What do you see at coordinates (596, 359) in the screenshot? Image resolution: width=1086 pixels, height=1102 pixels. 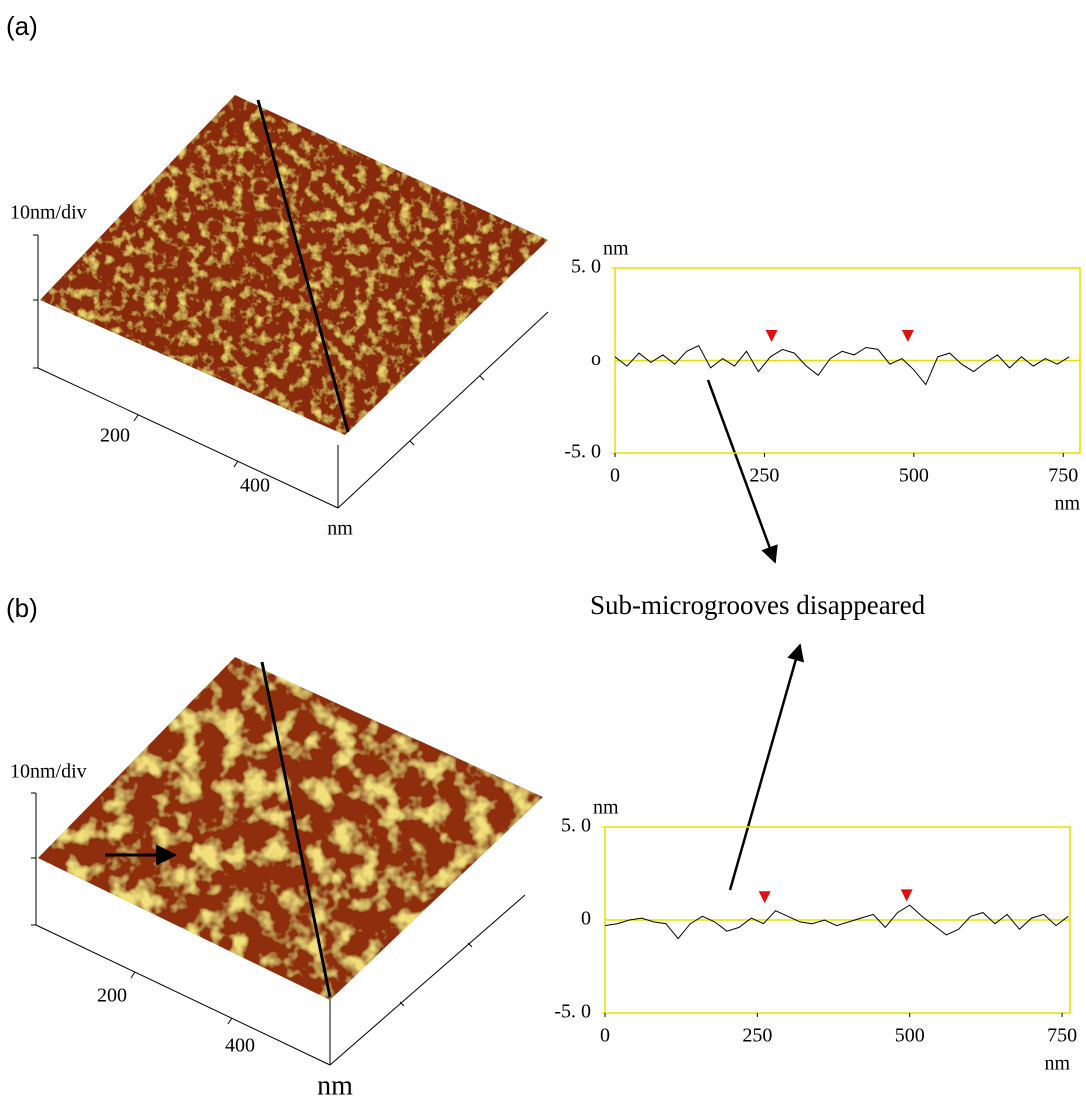 I see `y-tick-label: o` at bounding box center [596, 359].